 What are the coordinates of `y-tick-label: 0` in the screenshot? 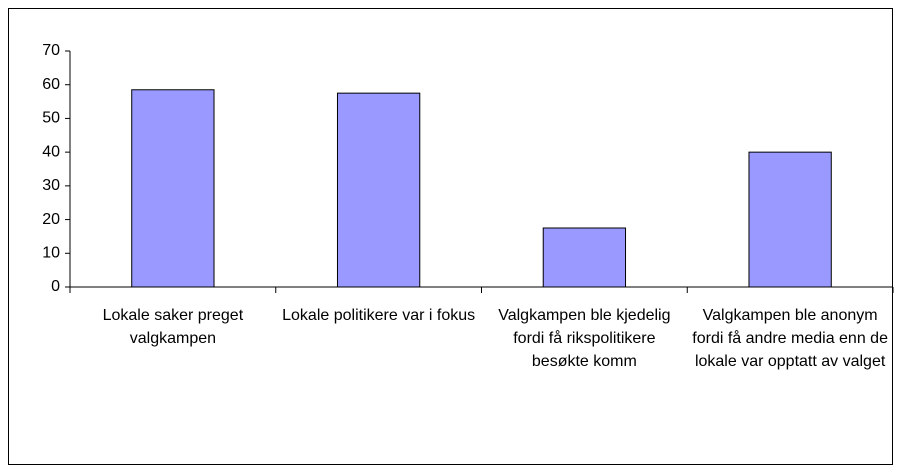 It's located at (55, 286).